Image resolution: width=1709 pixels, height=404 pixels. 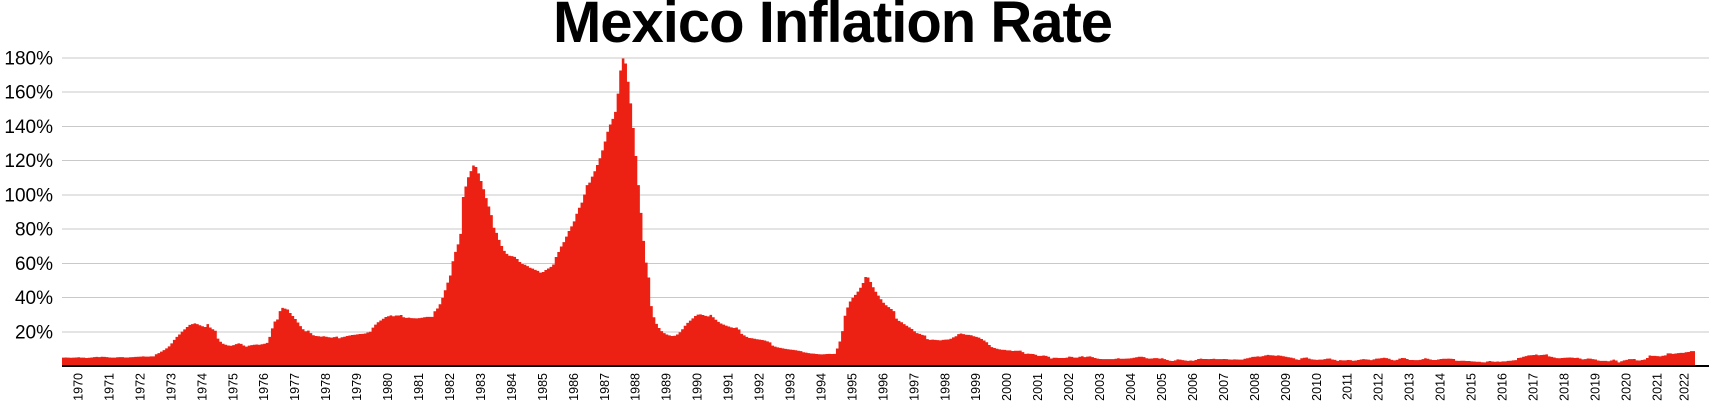 I want to click on x-axis-year-label: 1980, so click(x=388, y=387).